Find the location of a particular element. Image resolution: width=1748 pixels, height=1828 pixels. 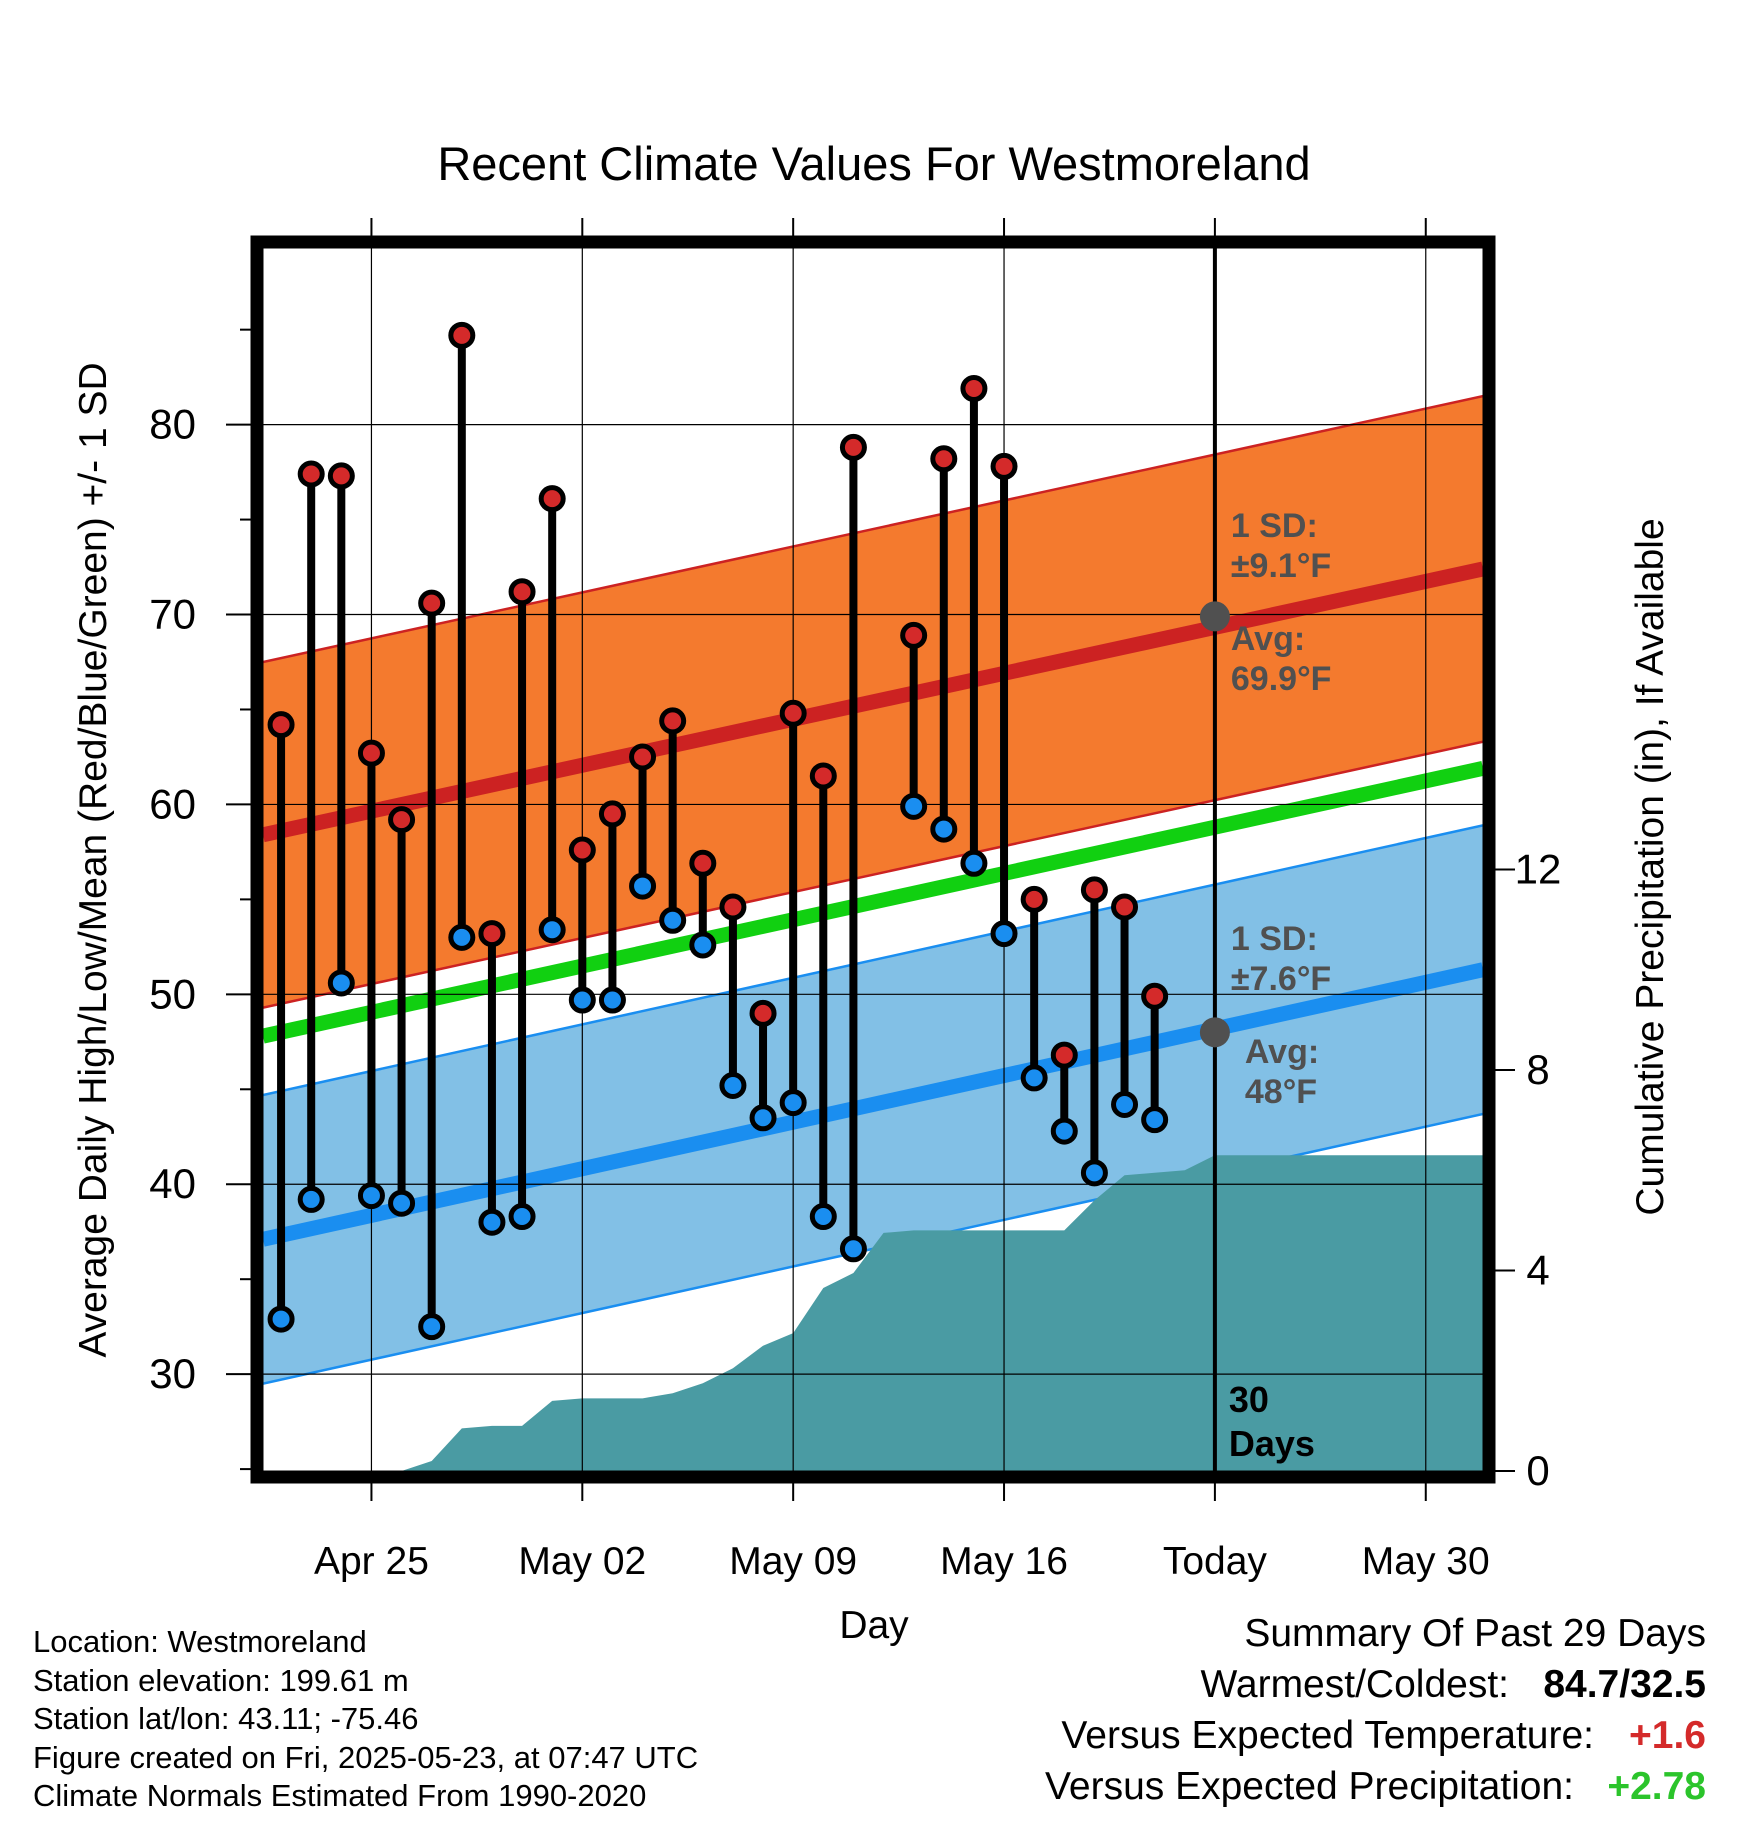

window-label-unit: Days is located at coordinates (1272, 1443).